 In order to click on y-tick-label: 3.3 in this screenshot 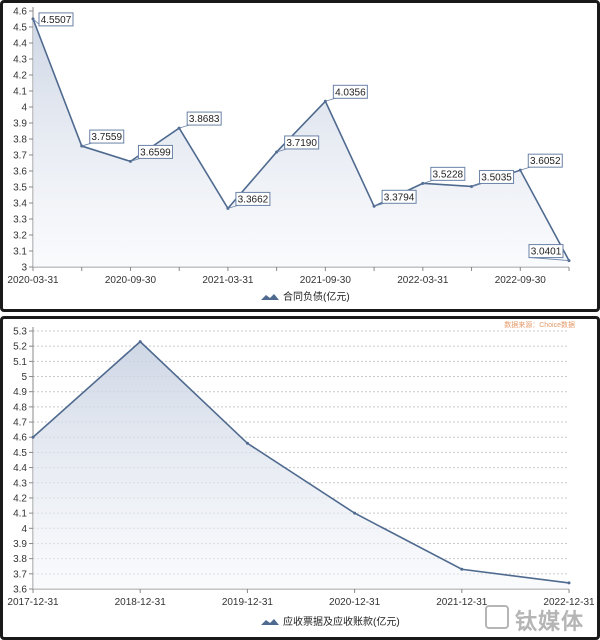, I will do `click(20, 220)`.